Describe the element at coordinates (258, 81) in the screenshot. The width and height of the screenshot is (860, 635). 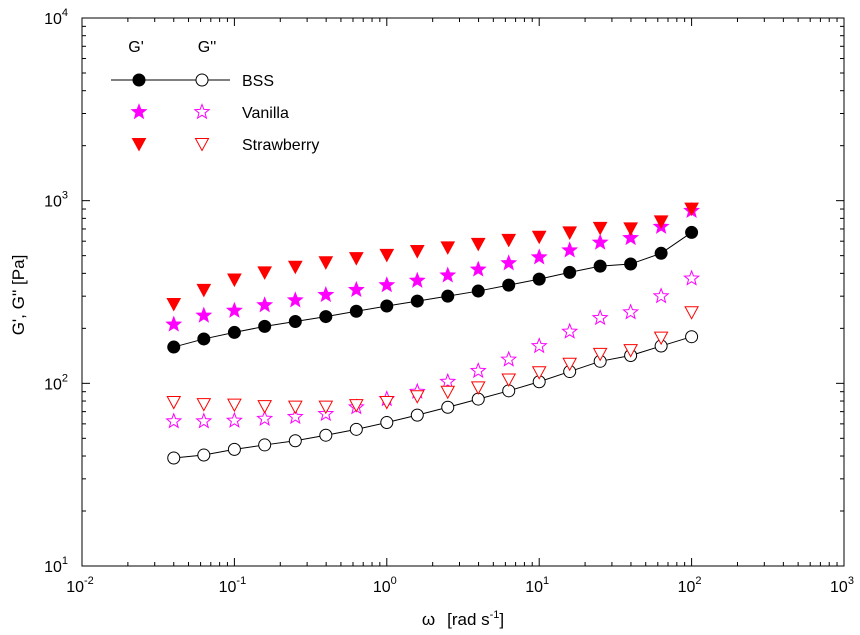
I see `legend-label: BSS` at that location.